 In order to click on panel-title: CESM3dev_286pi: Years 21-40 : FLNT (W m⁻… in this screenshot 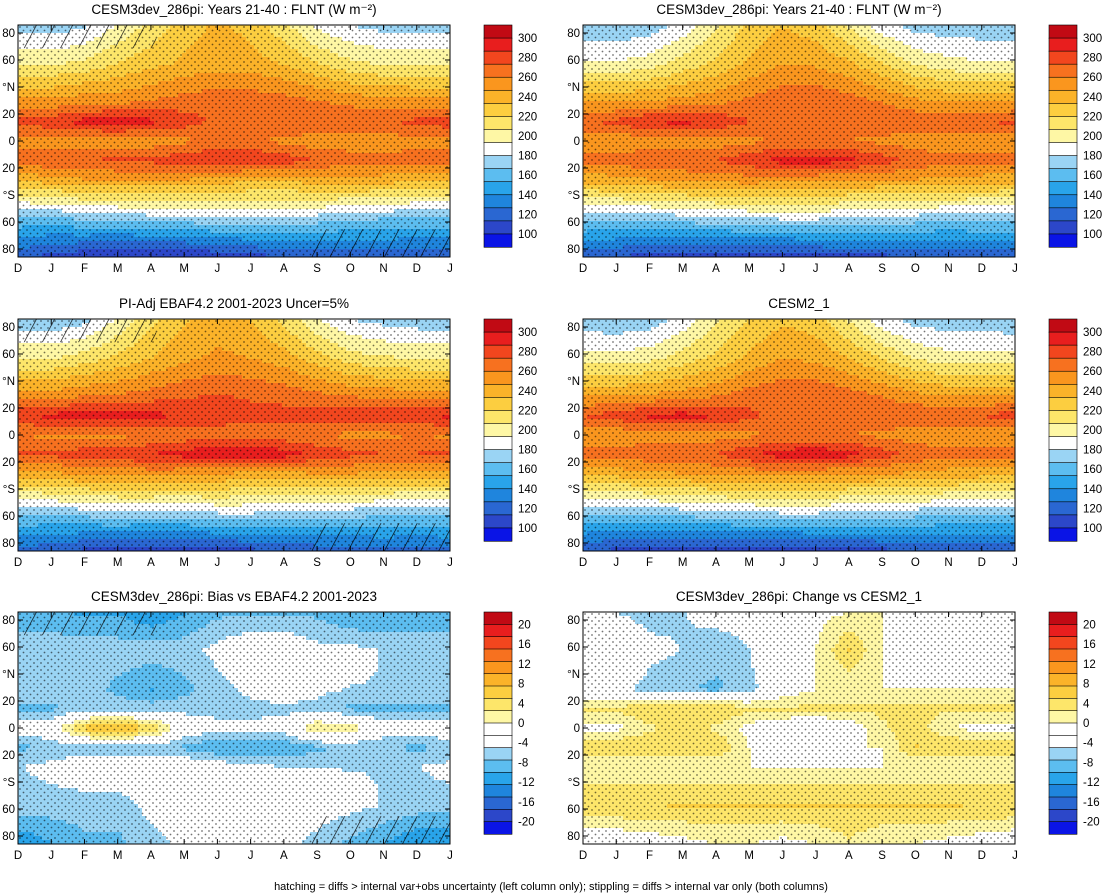, I will do `click(233, 9)`.